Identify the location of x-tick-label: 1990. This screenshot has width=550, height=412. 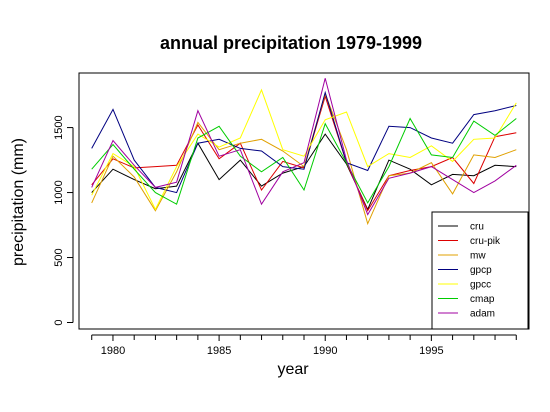
(325, 351).